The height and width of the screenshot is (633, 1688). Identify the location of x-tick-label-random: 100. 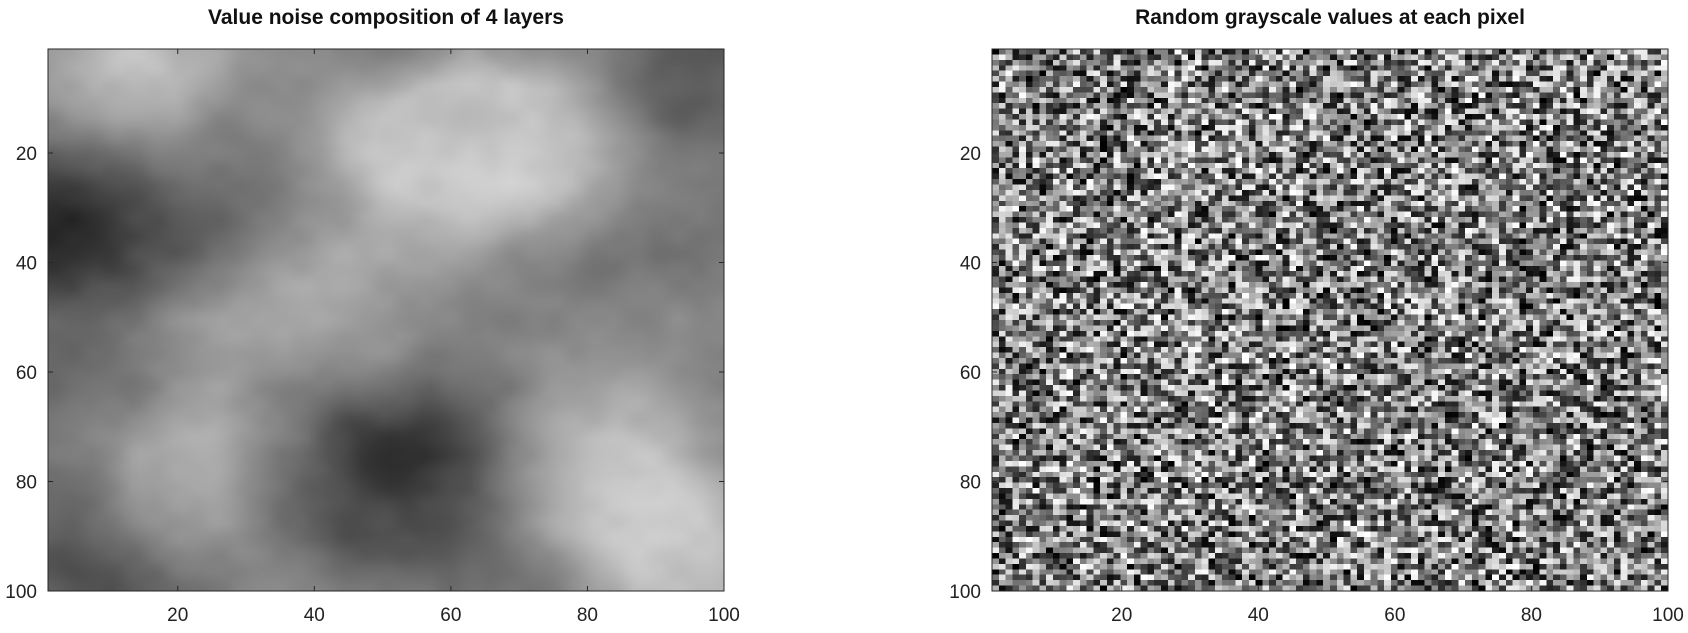
(1668, 615).